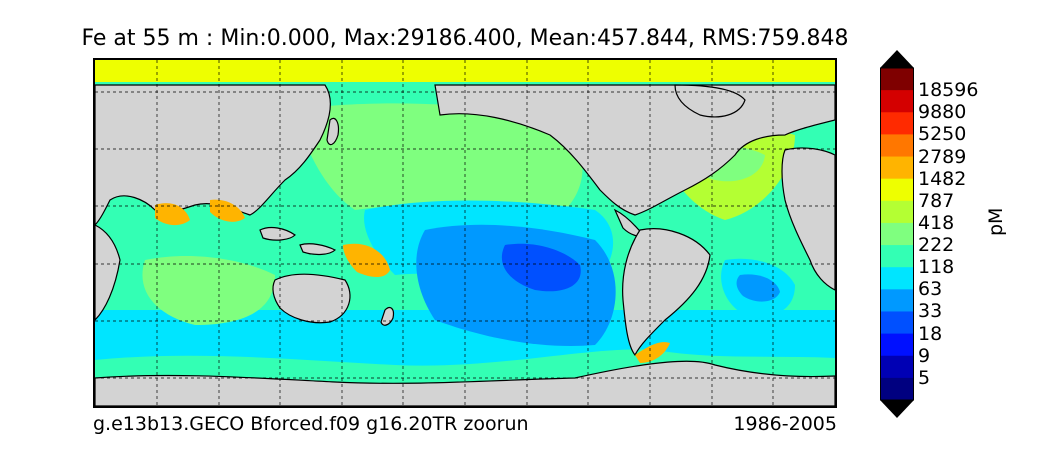 The height and width of the screenshot is (464, 1042). I want to click on colorbar-under-arrow, so click(897, 409).